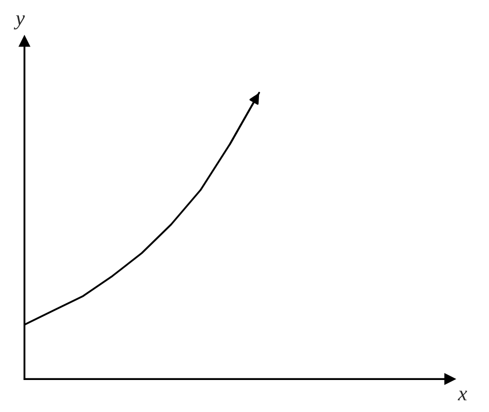 This screenshot has width=489, height=412. What do you see at coordinates (463, 395) in the screenshot?
I see `x-axis-title: x` at bounding box center [463, 395].